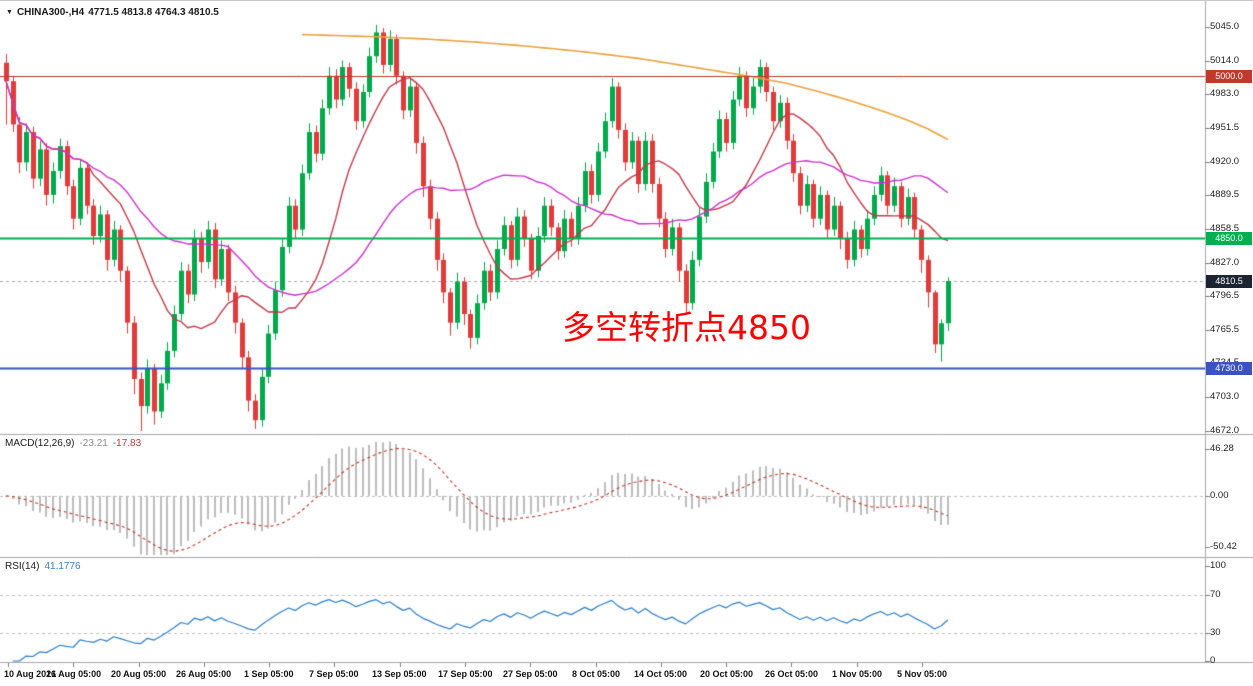  I want to click on time-tick-label: 20 Aug 05:00, so click(139, 674).